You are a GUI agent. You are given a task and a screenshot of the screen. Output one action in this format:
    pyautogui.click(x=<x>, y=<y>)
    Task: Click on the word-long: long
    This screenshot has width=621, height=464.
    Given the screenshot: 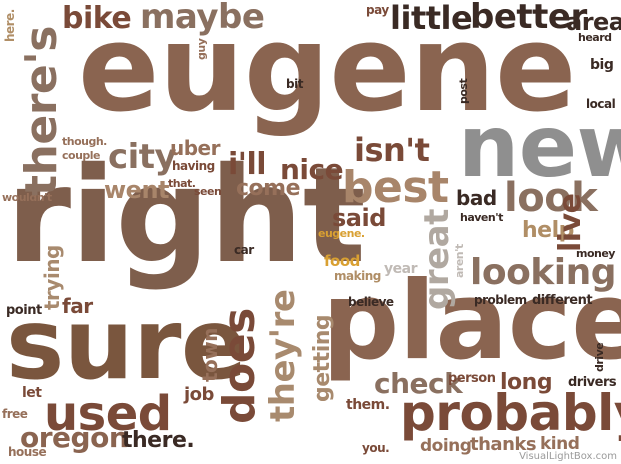 What is the action you would take?
    pyautogui.click(x=526, y=382)
    